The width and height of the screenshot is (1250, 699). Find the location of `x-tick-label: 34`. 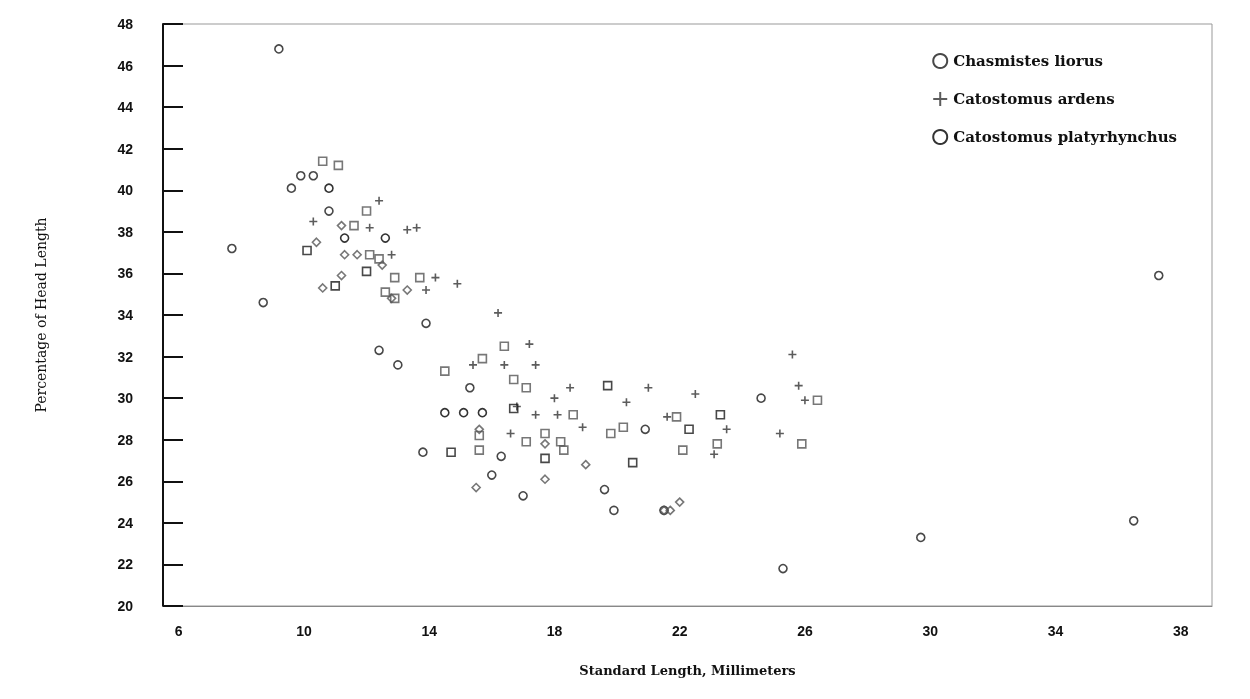

x-tick-label: 34 is located at coordinates (1055, 631).